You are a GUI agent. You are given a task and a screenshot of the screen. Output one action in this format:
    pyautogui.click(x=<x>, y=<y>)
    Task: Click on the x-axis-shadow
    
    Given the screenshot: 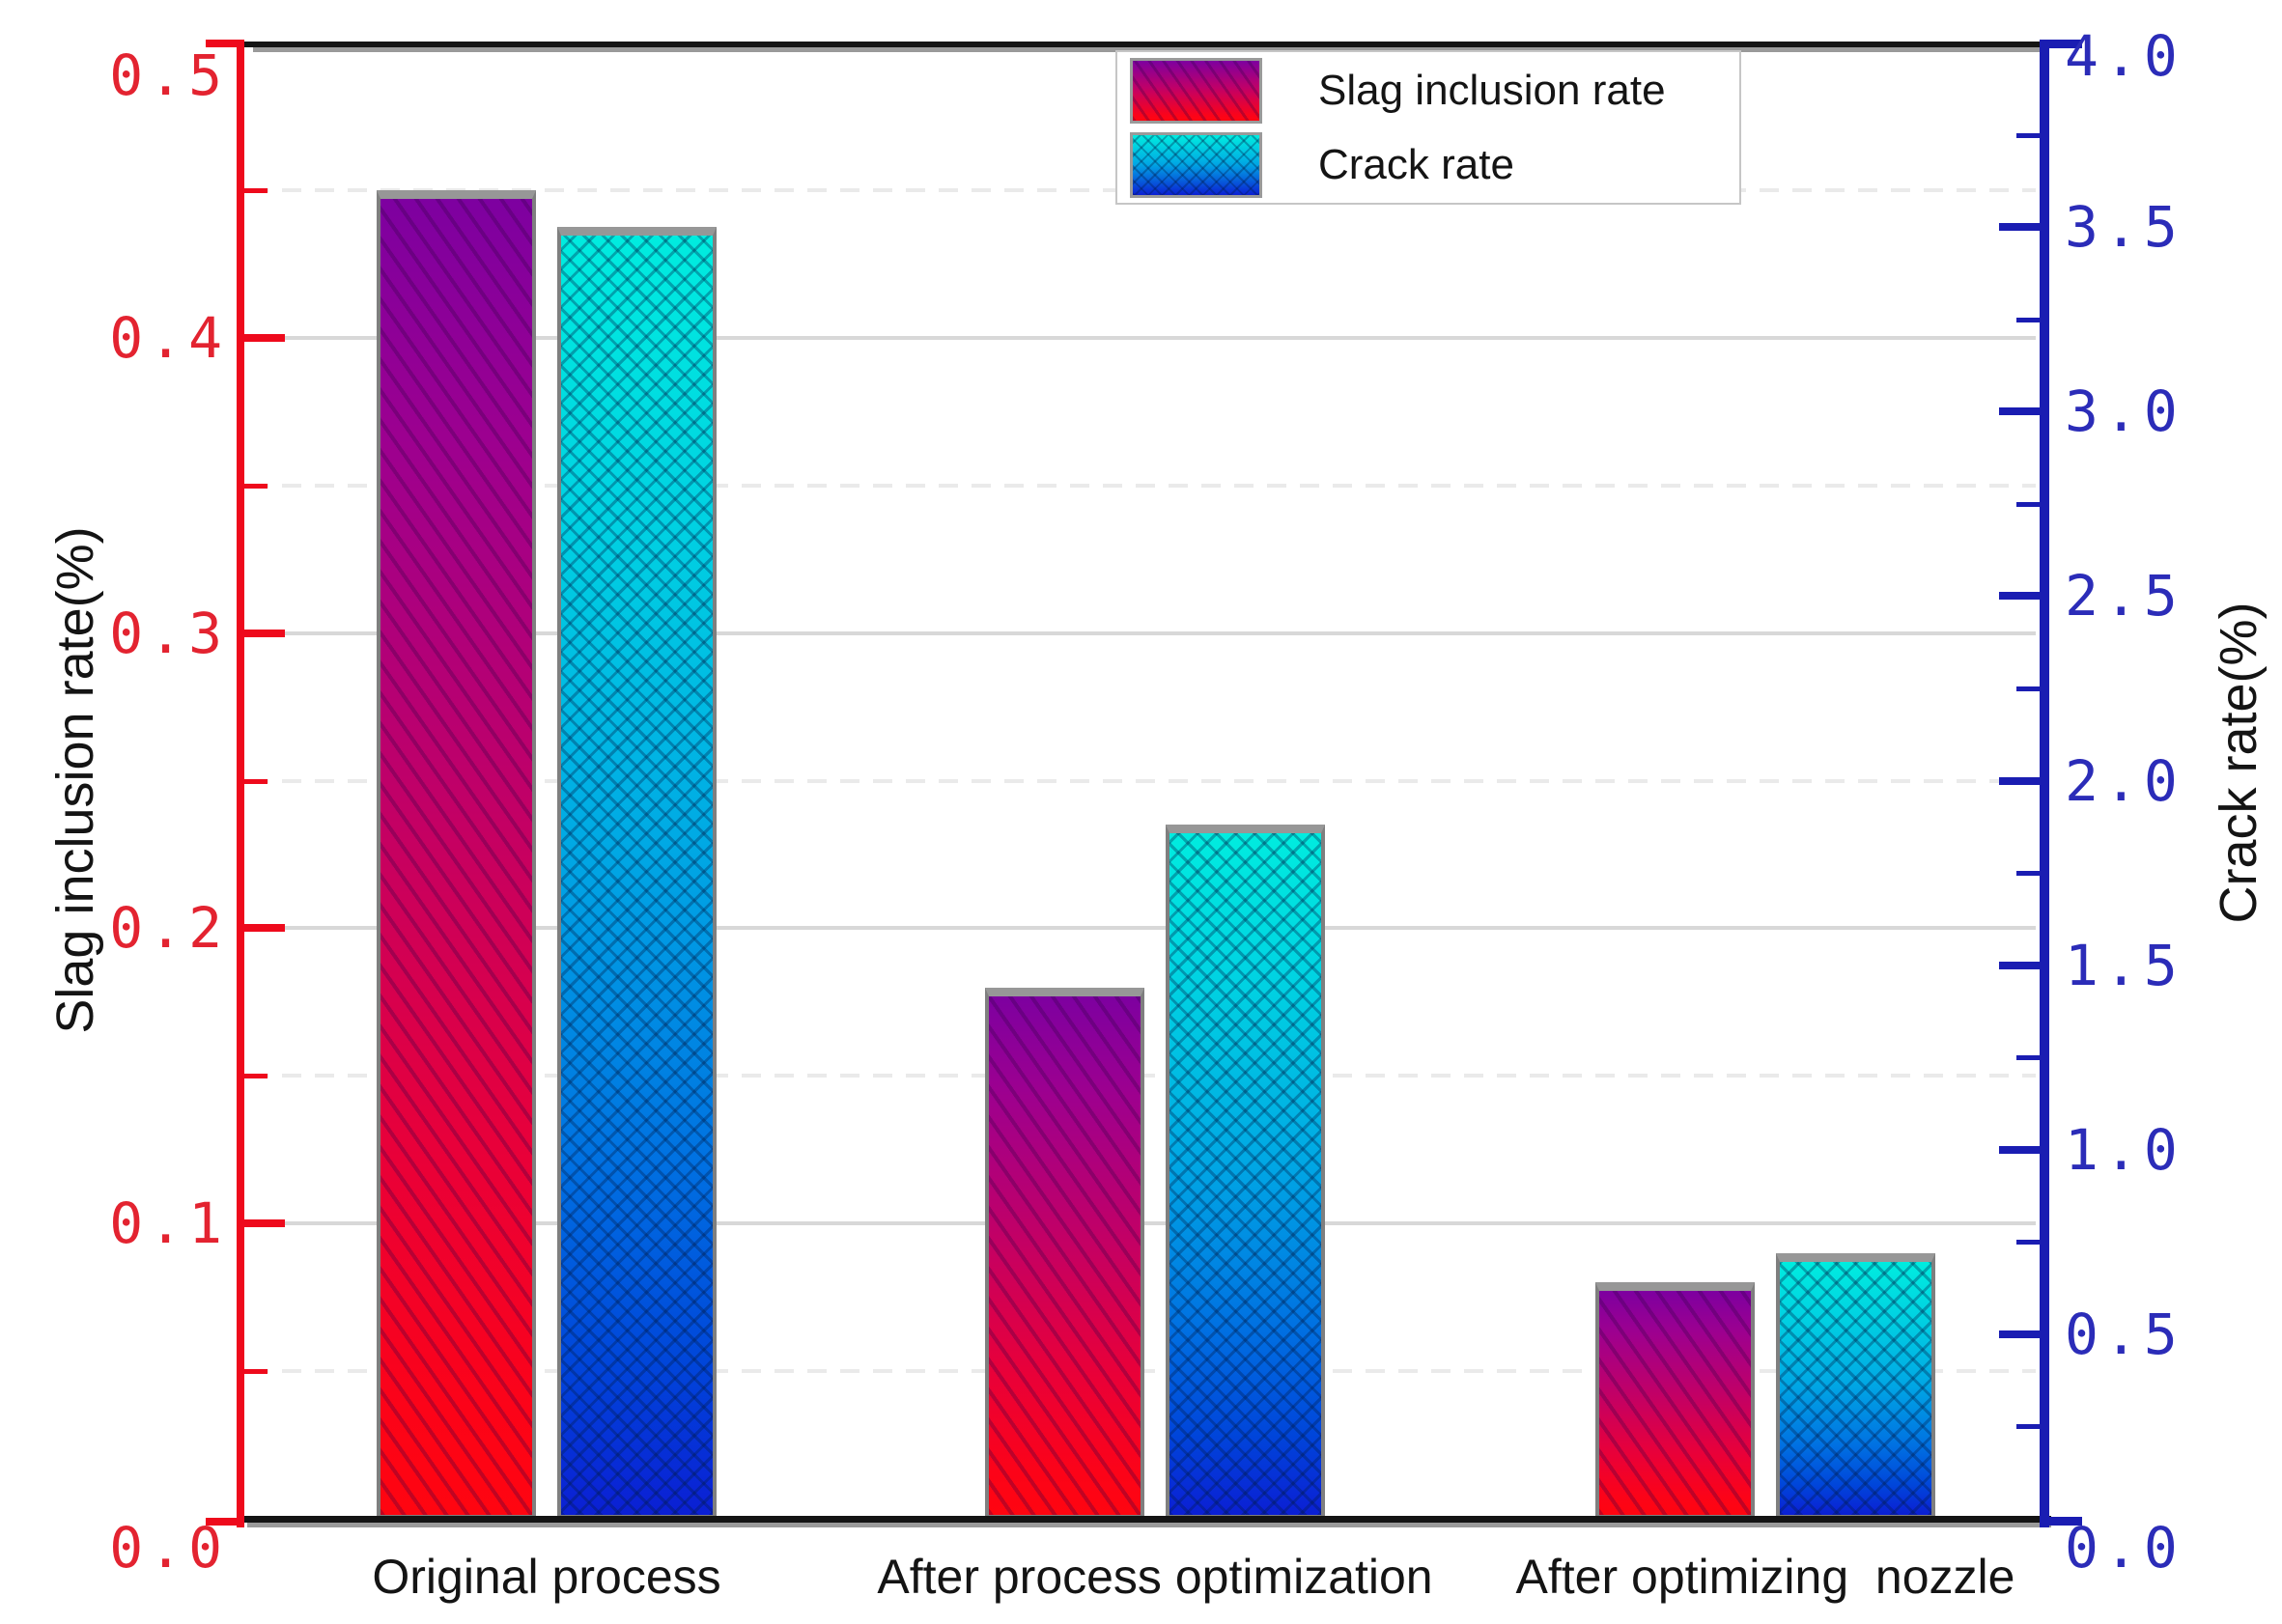 What is the action you would take?
    pyautogui.click(x=1149, y=1525)
    